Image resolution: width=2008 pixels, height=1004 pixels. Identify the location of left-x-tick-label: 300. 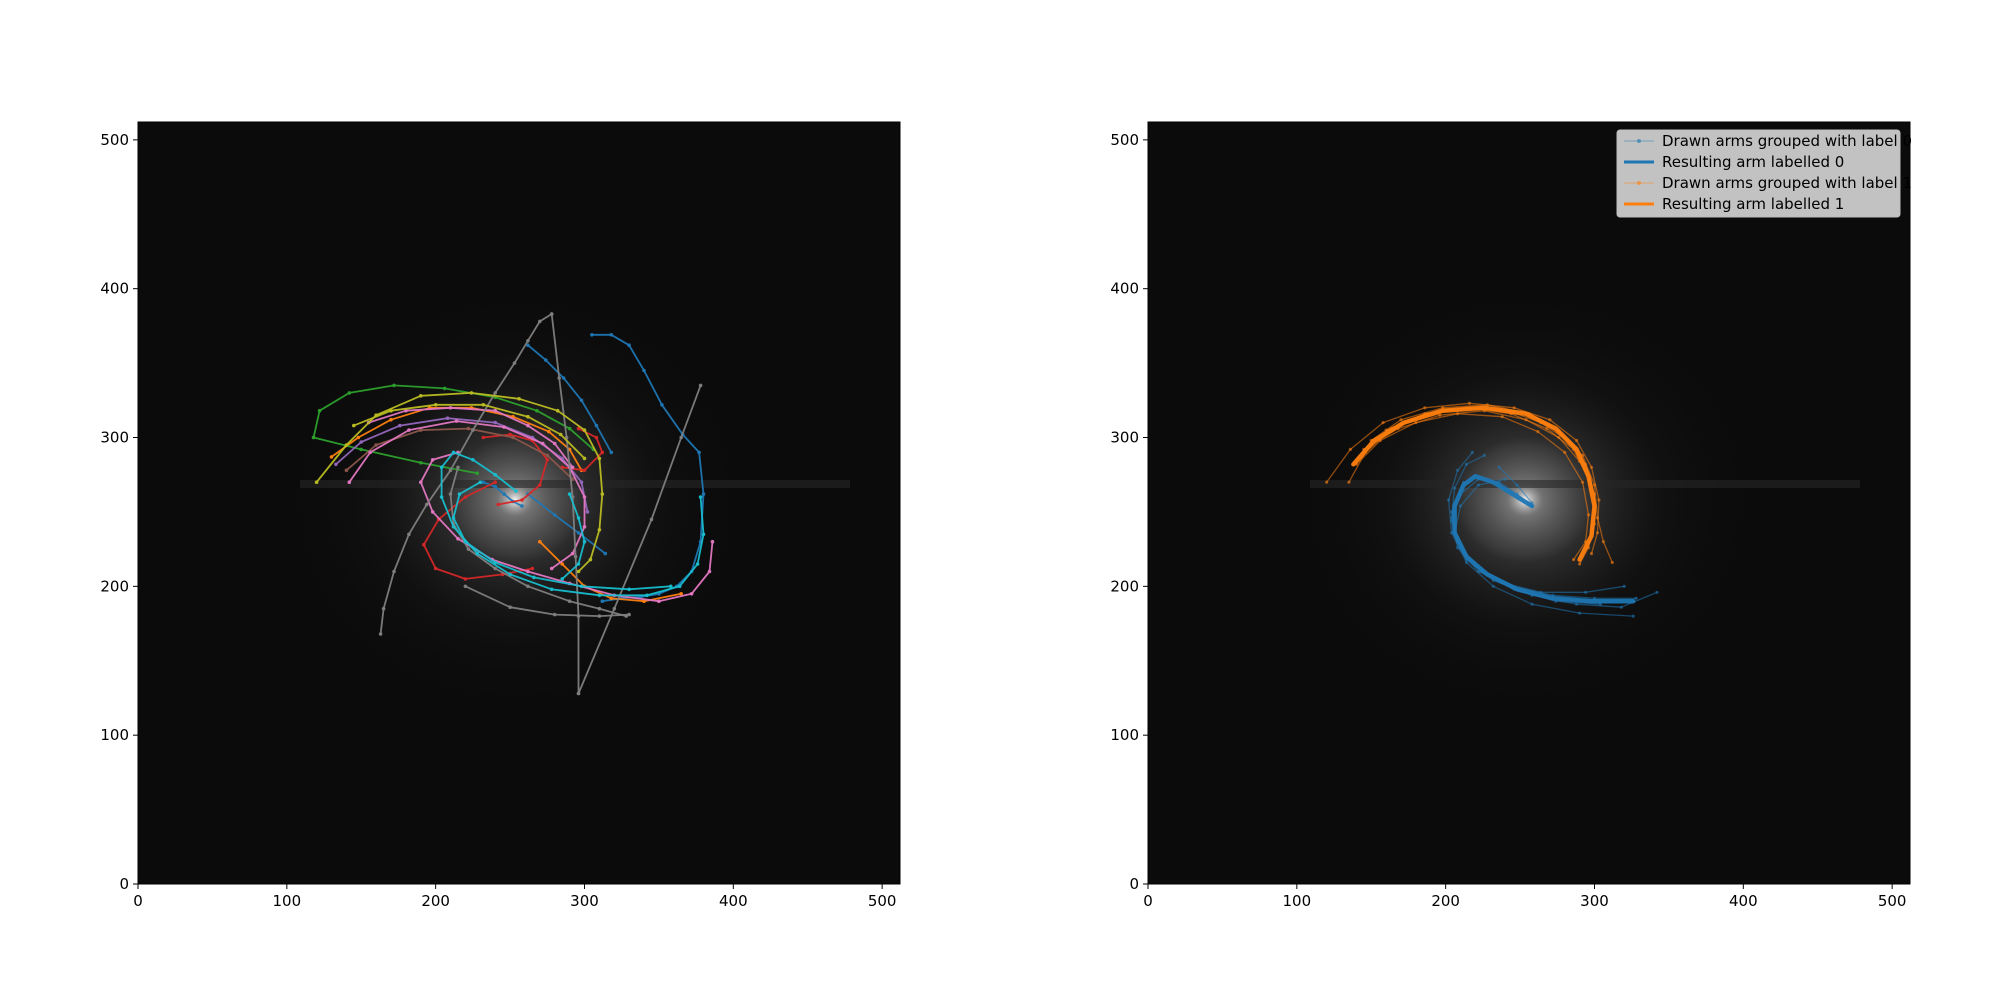
(584, 901).